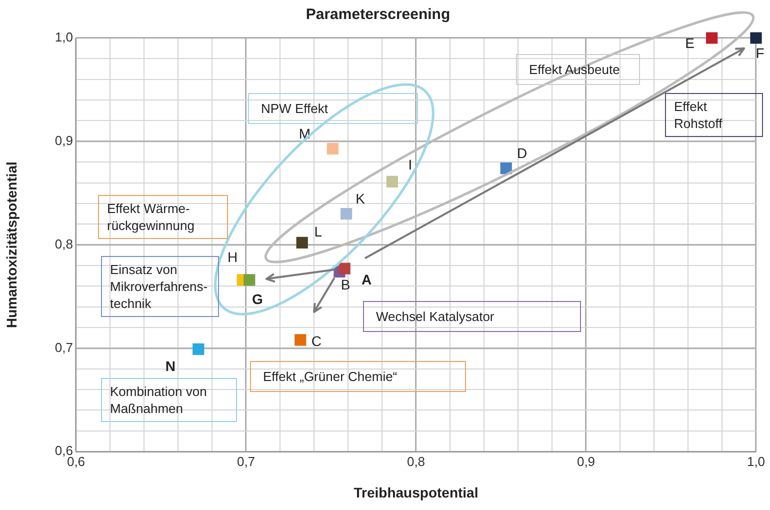  Describe the element at coordinates (378, 15) in the screenshot. I see `chart-title: Parameterscreening` at that location.